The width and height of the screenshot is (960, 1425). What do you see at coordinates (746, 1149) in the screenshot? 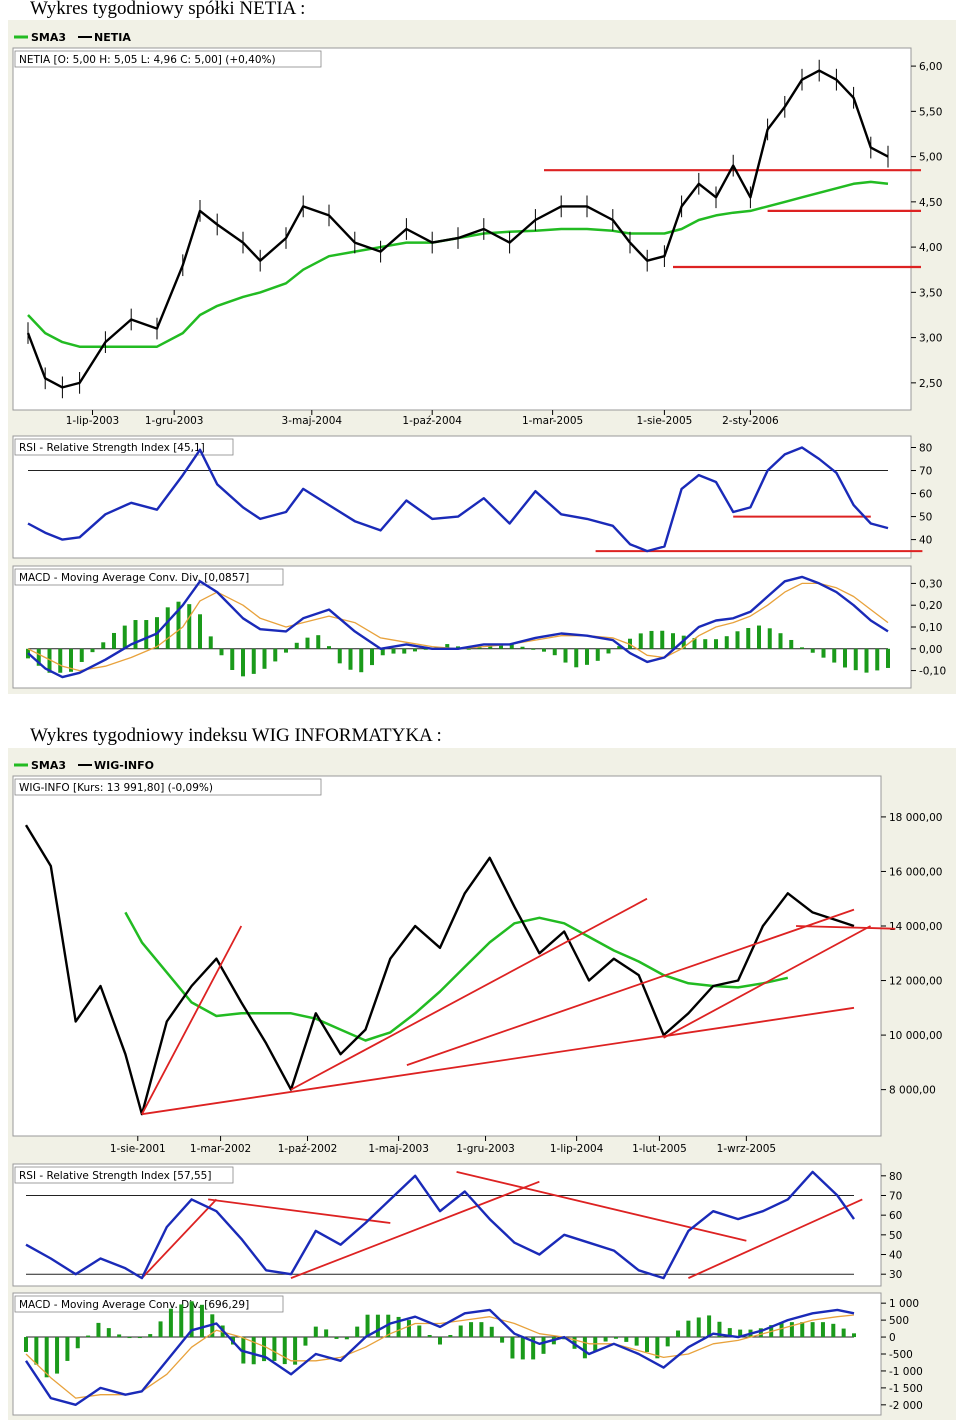
I see `wig-info-x-tick-label: 1-wrz-2005` at bounding box center [746, 1149].